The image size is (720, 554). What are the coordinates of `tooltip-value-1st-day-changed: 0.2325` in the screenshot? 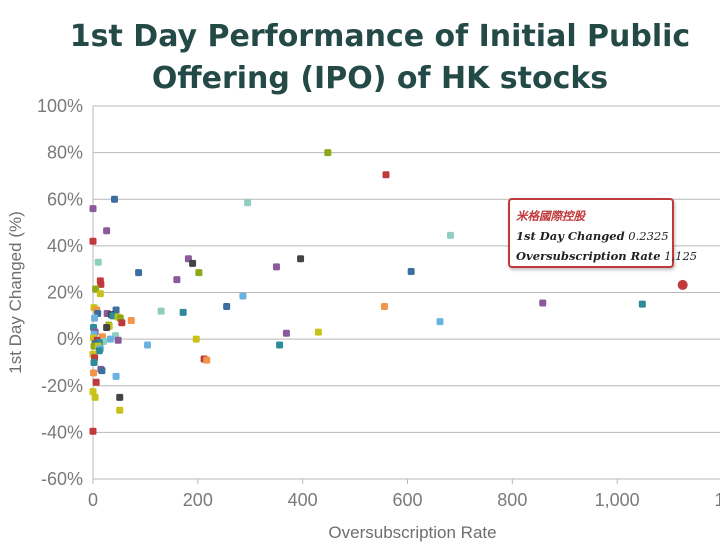 It's located at (648, 236).